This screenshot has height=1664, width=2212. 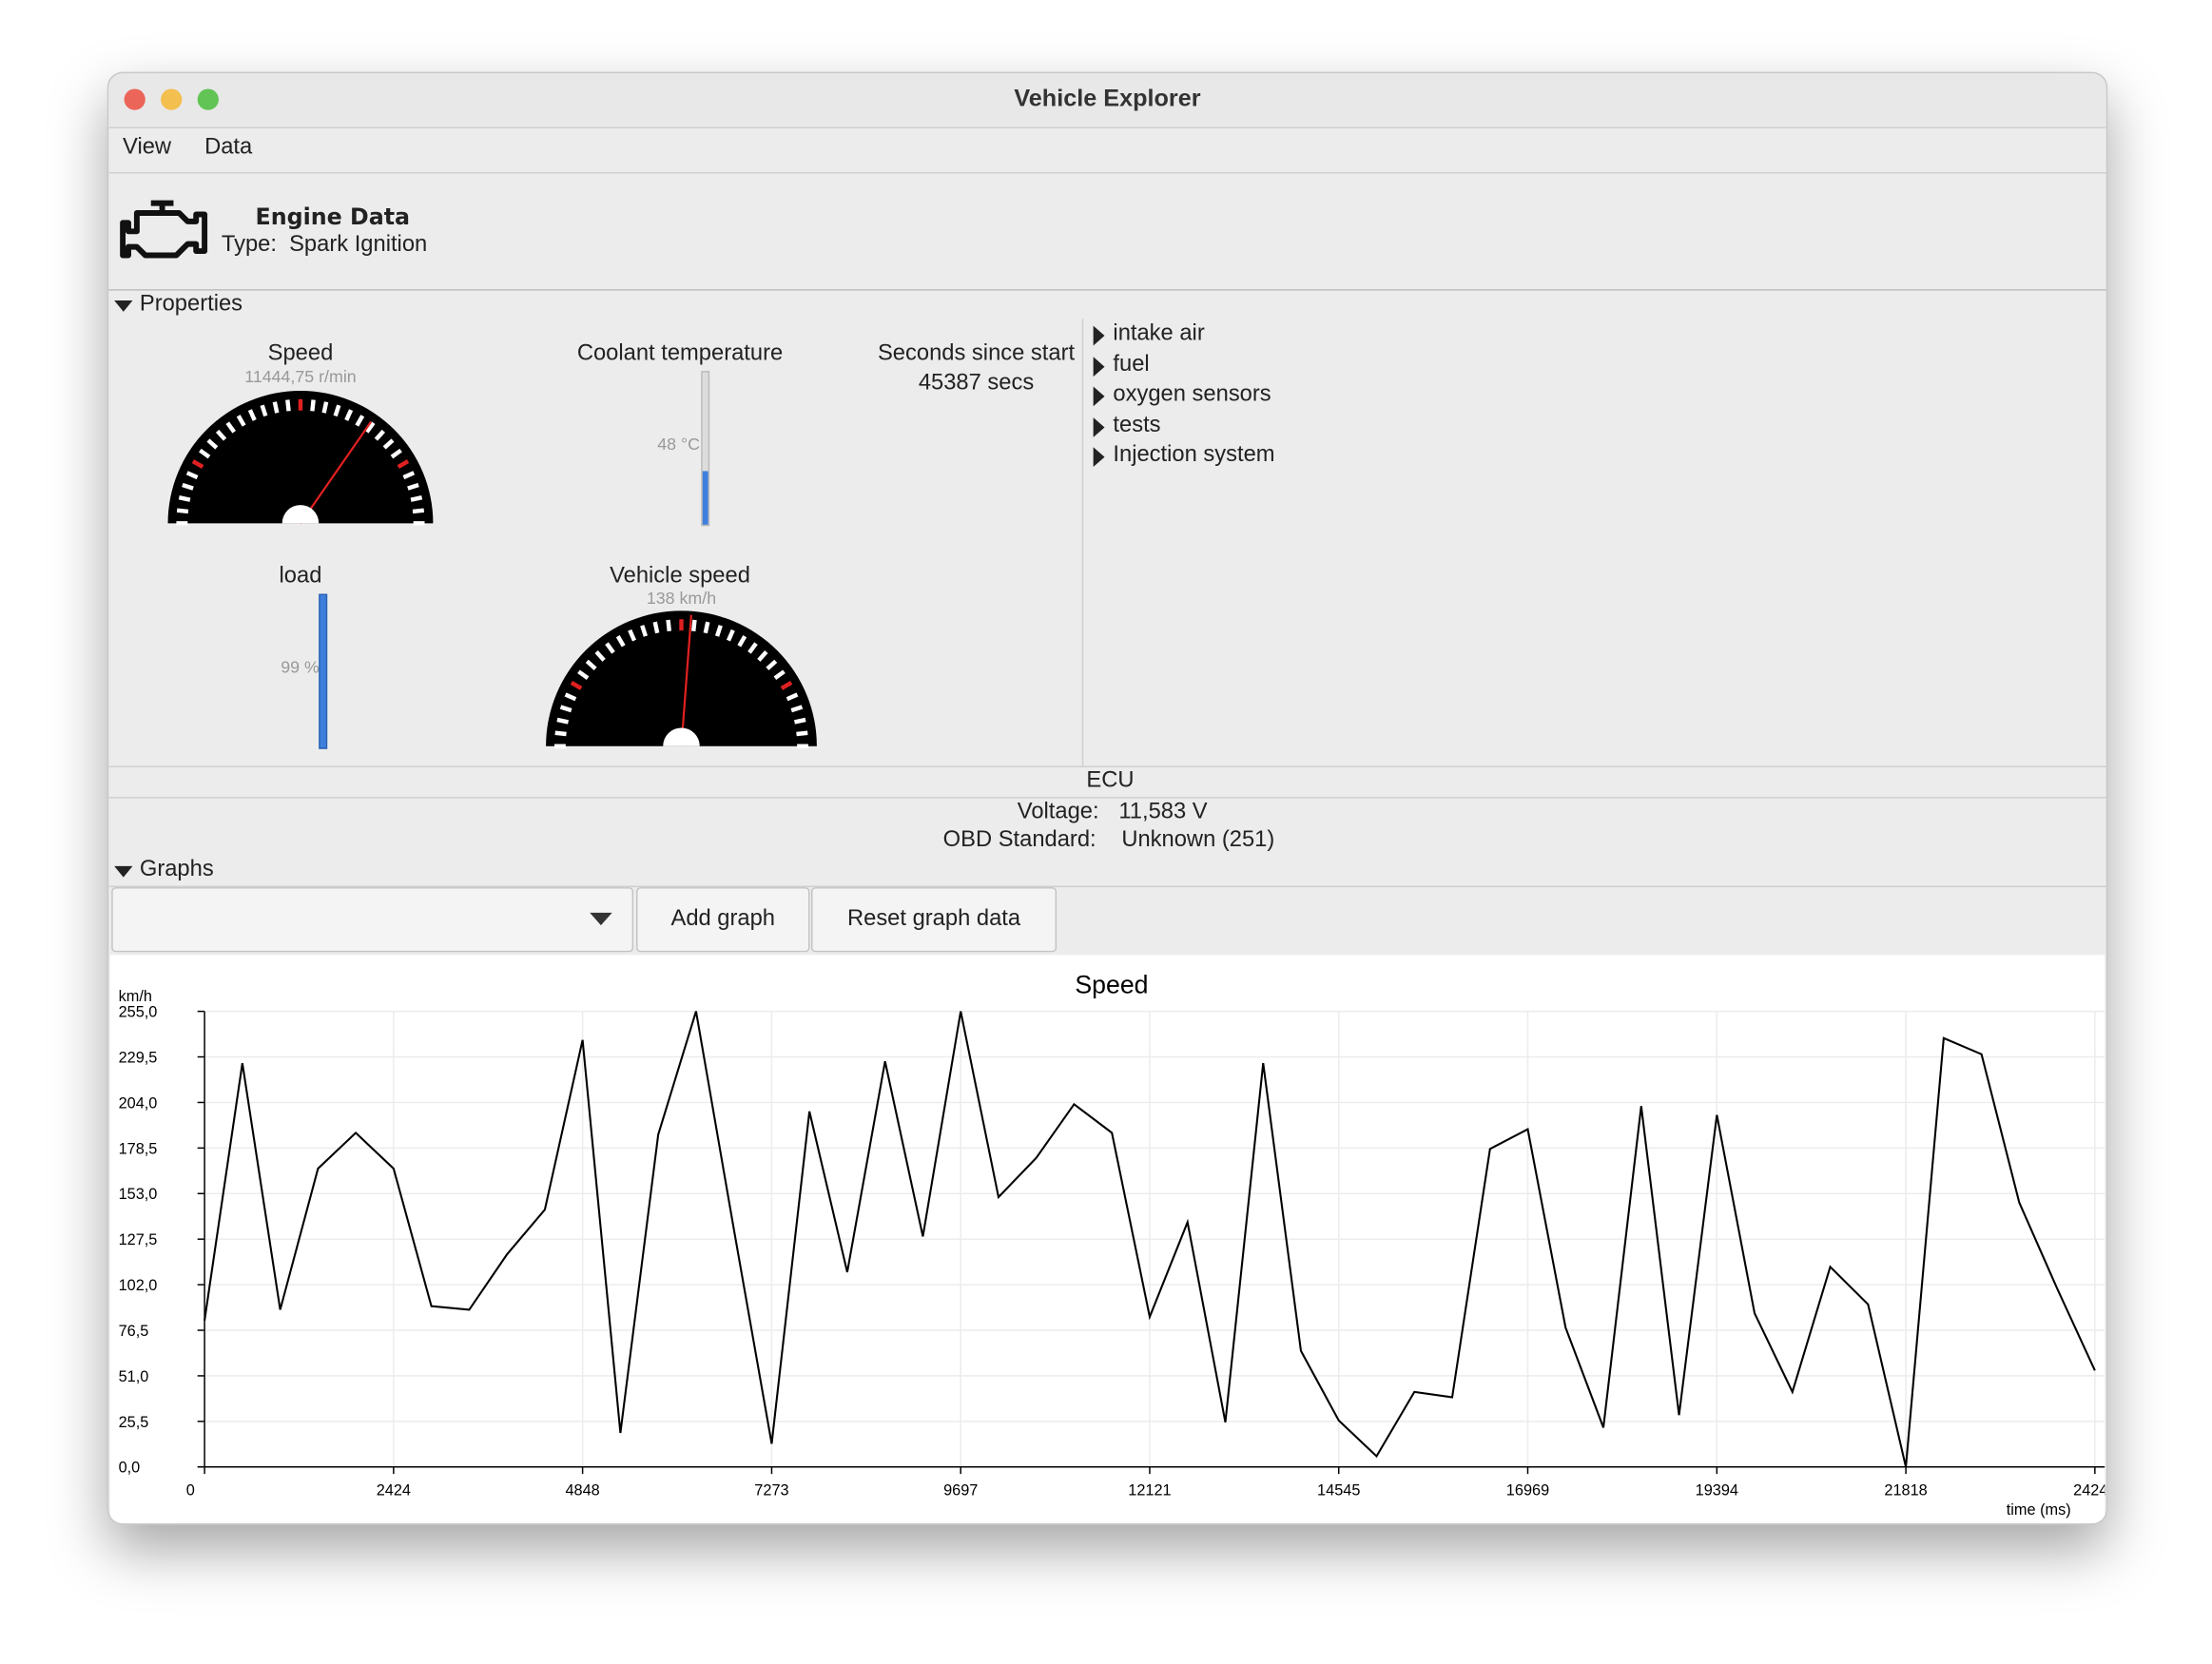 I want to click on thermometer, so click(x=705, y=449).